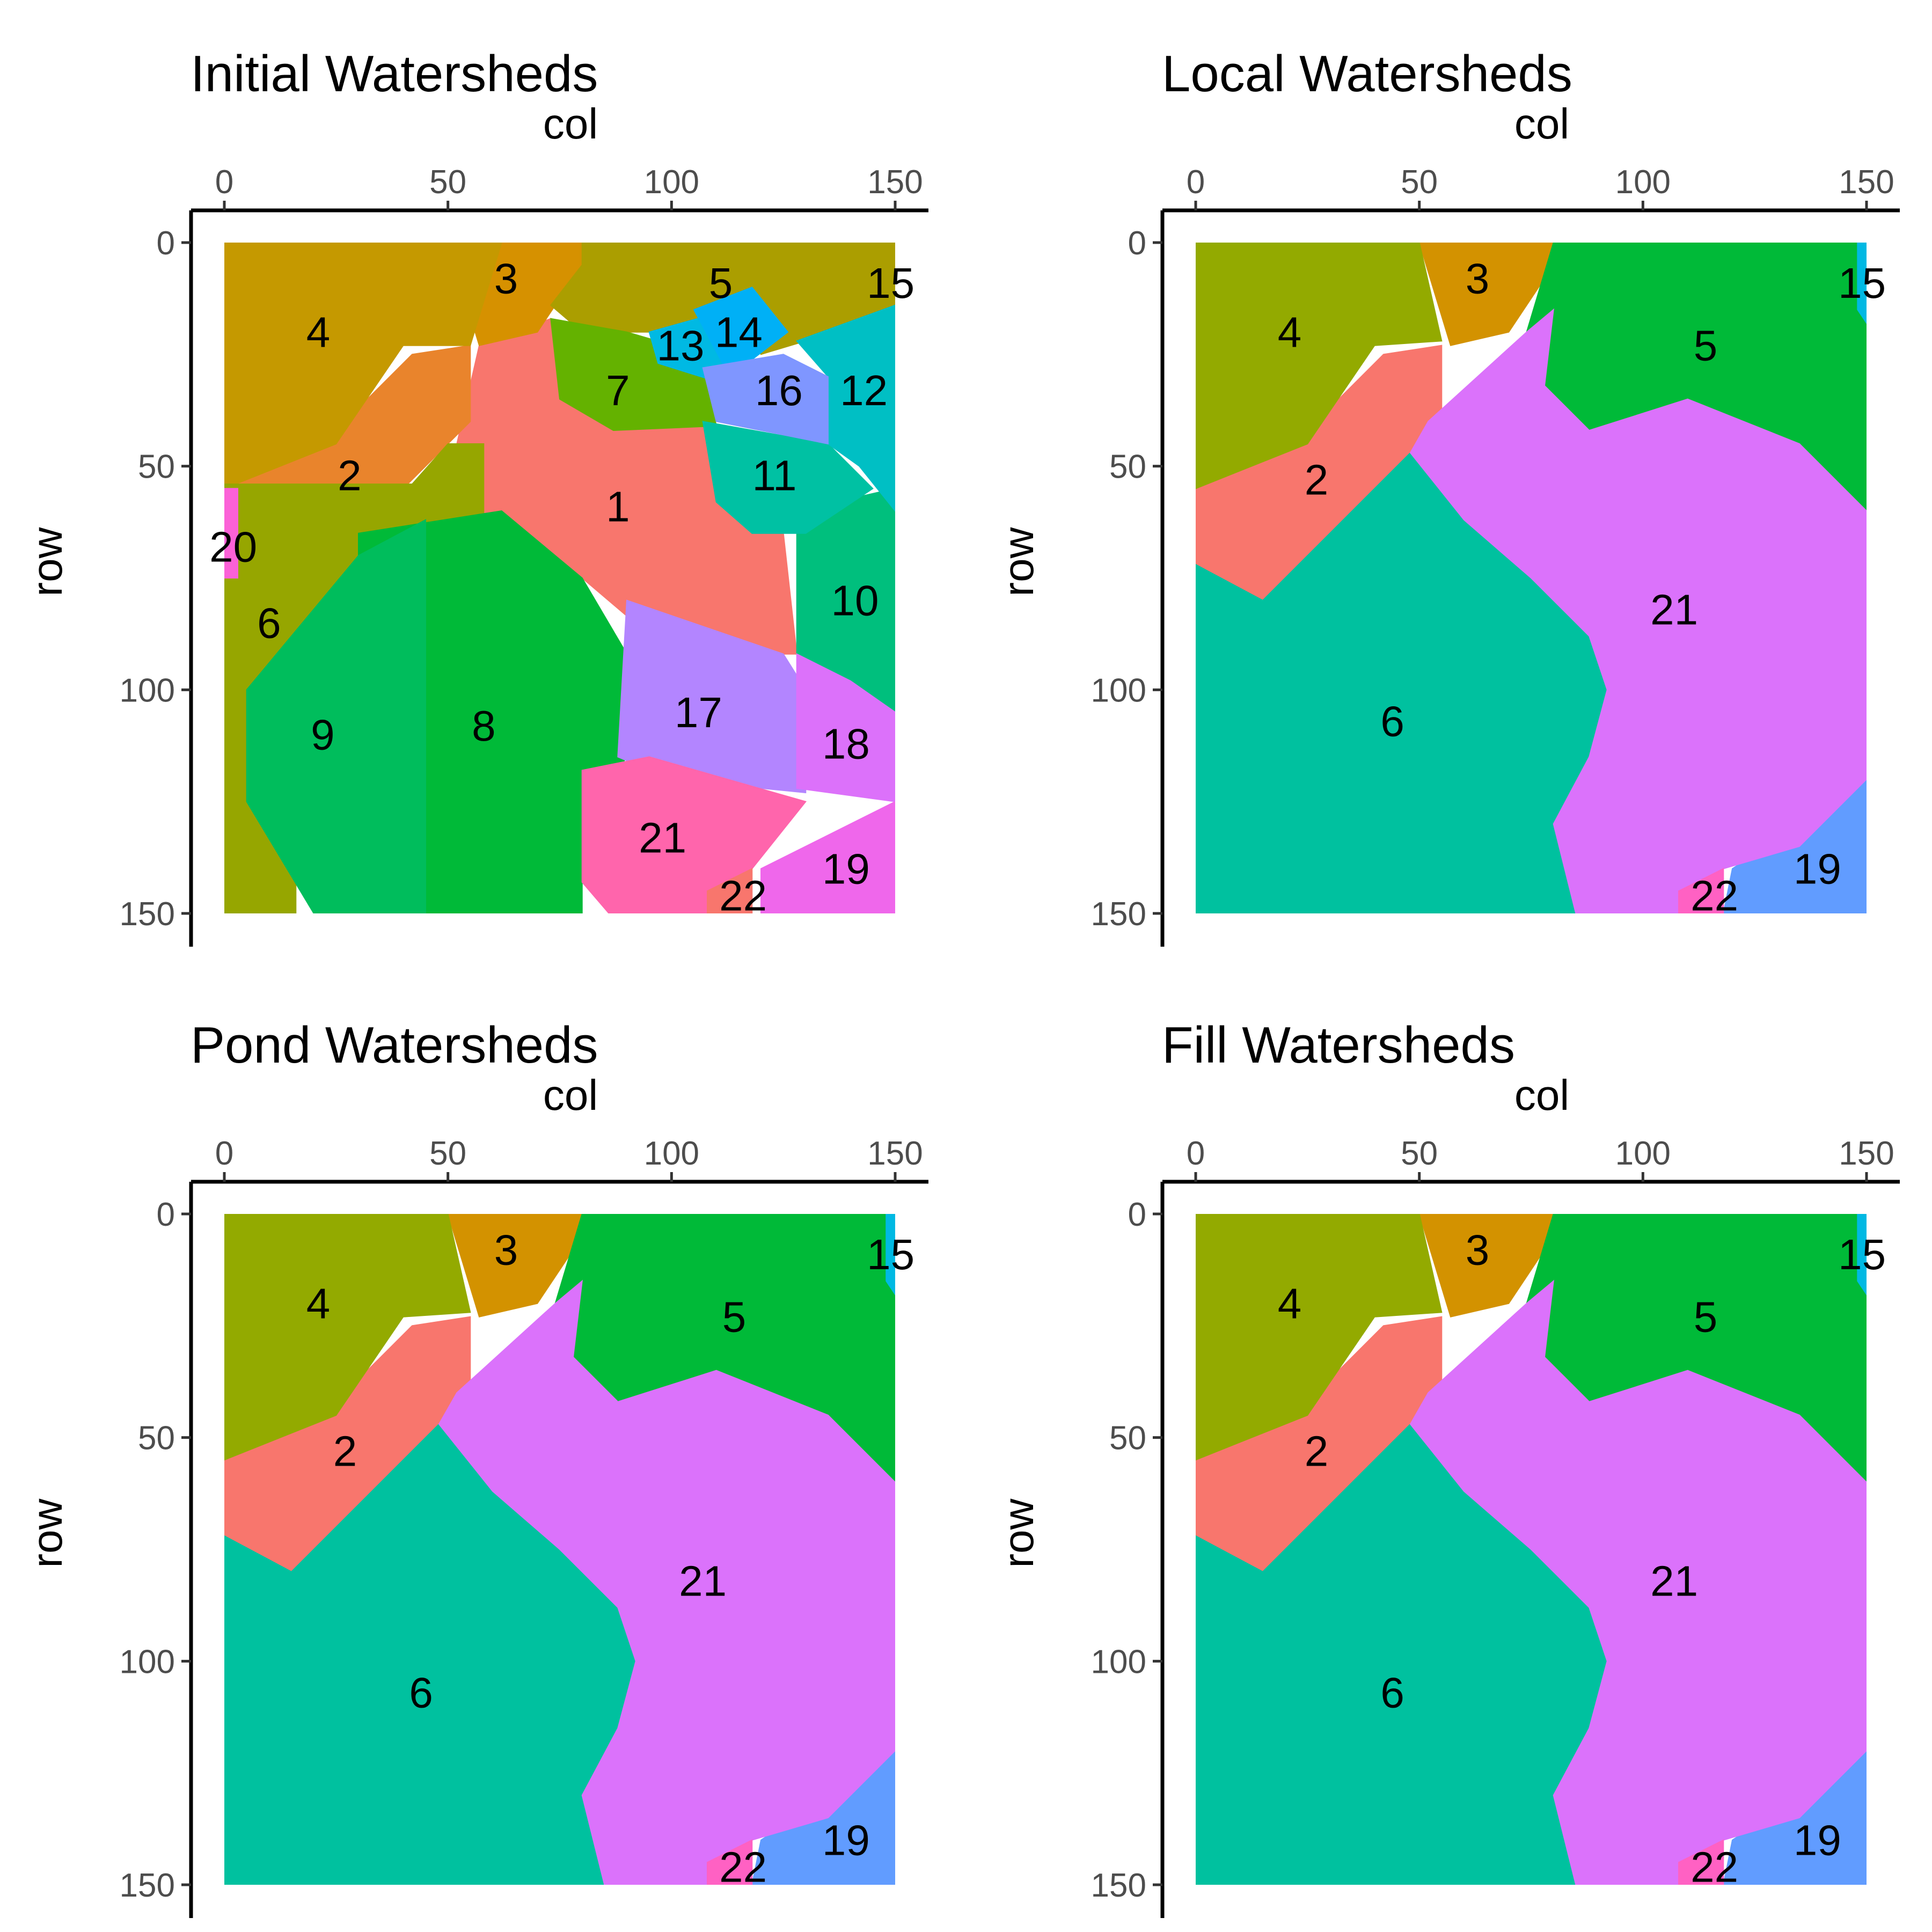 The image size is (1932, 1932). I want to click on panel-title: Pond Watersheds, so click(394, 1045).